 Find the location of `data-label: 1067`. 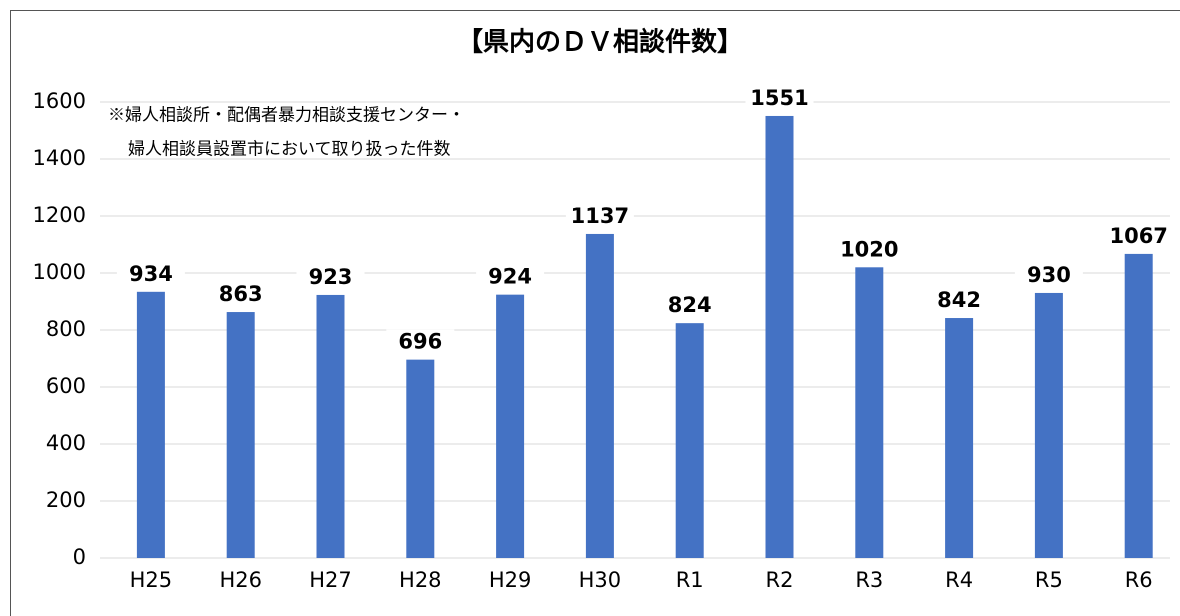

data-label: 1067 is located at coordinates (1138, 236).